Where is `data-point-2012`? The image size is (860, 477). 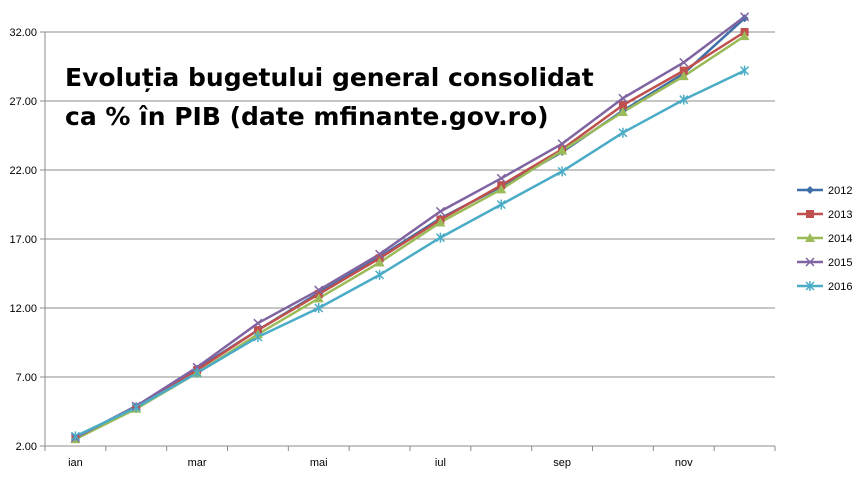 data-point-2012 is located at coordinates (744, 18).